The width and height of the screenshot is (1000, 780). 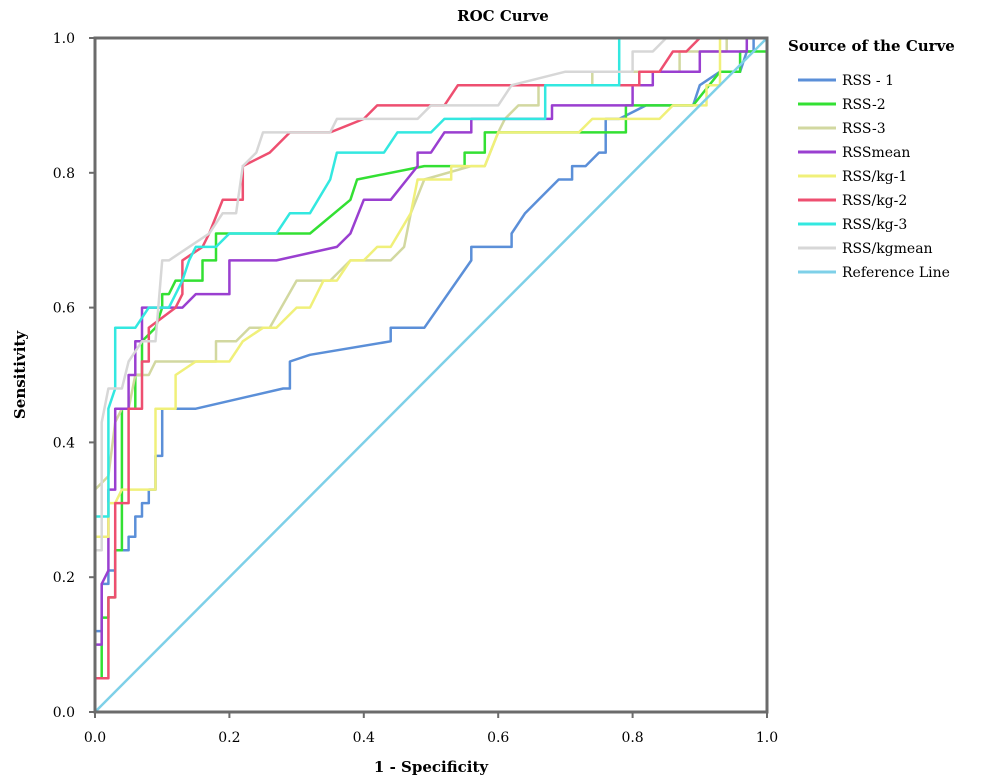 What do you see at coordinates (887, 249) in the screenshot?
I see `legend-label-7: RSS/kgmean` at bounding box center [887, 249].